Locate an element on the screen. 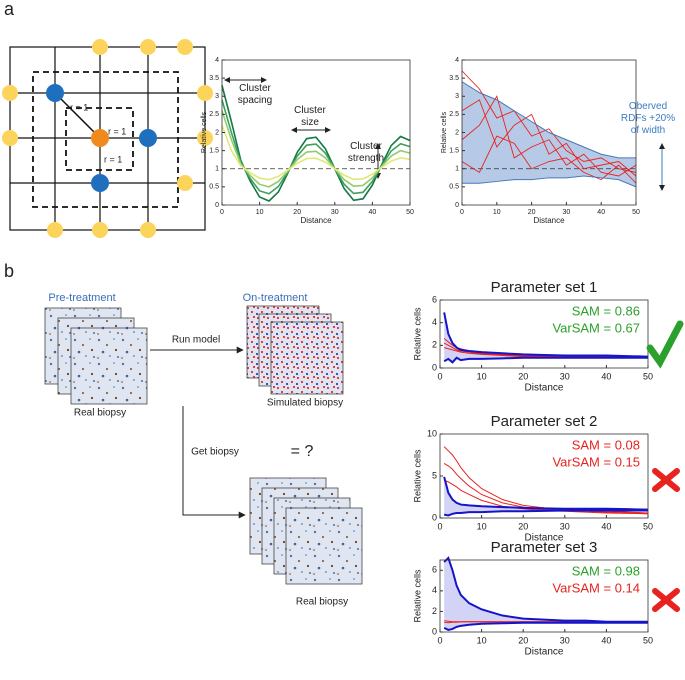 This screenshot has height=680, width=685. y-tick-label: 3.5 is located at coordinates (454, 78).